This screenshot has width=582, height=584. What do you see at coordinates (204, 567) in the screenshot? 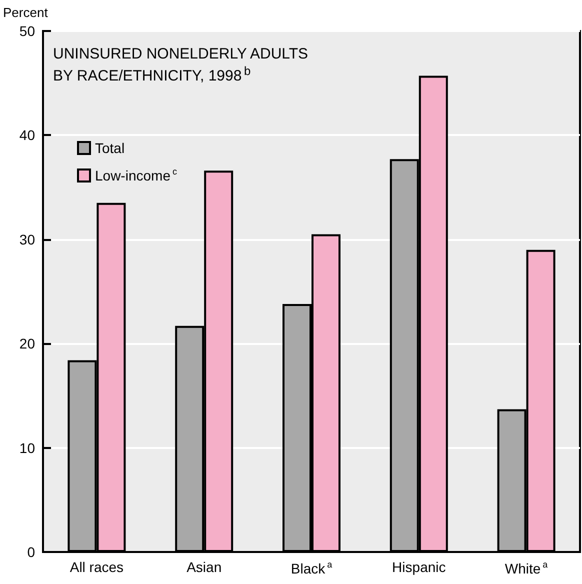
I see `x-tick-label: Asian` at bounding box center [204, 567].